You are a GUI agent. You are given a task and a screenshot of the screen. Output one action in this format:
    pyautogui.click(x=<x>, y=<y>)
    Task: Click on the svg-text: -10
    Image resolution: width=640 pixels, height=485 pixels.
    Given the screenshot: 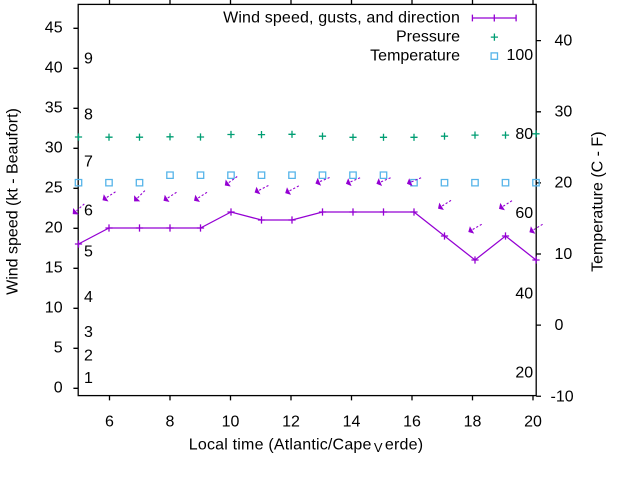 What is the action you would take?
    pyautogui.click(x=562, y=396)
    